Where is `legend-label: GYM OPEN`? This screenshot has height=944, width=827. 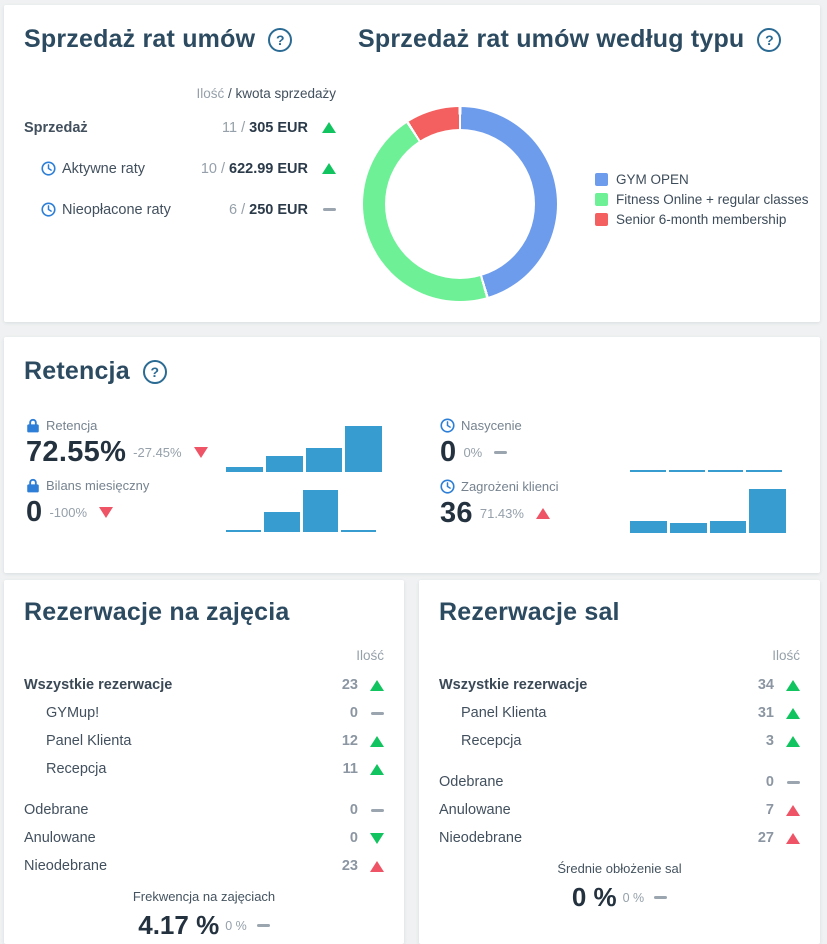
legend-label: GYM OPEN is located at coordinates (652, 179).